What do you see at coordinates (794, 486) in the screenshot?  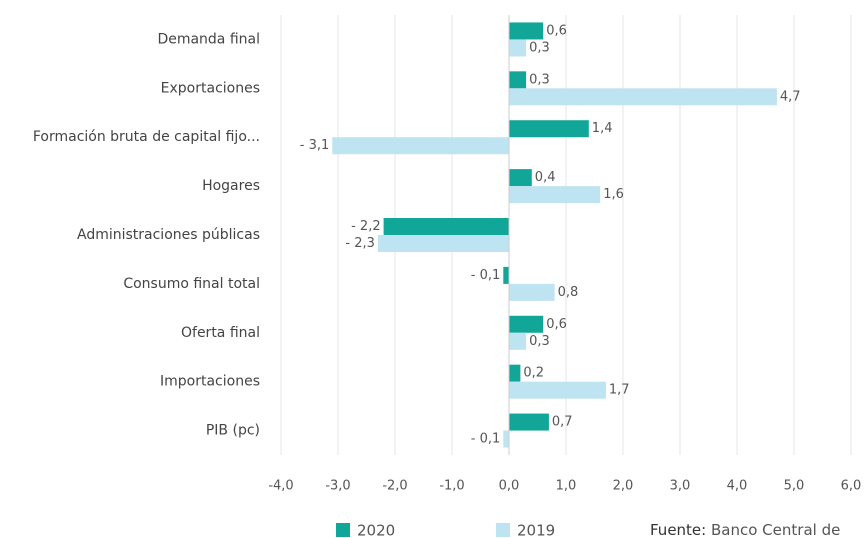 I see `x-tick-label: 5,0` at bounding box center [794, 486].